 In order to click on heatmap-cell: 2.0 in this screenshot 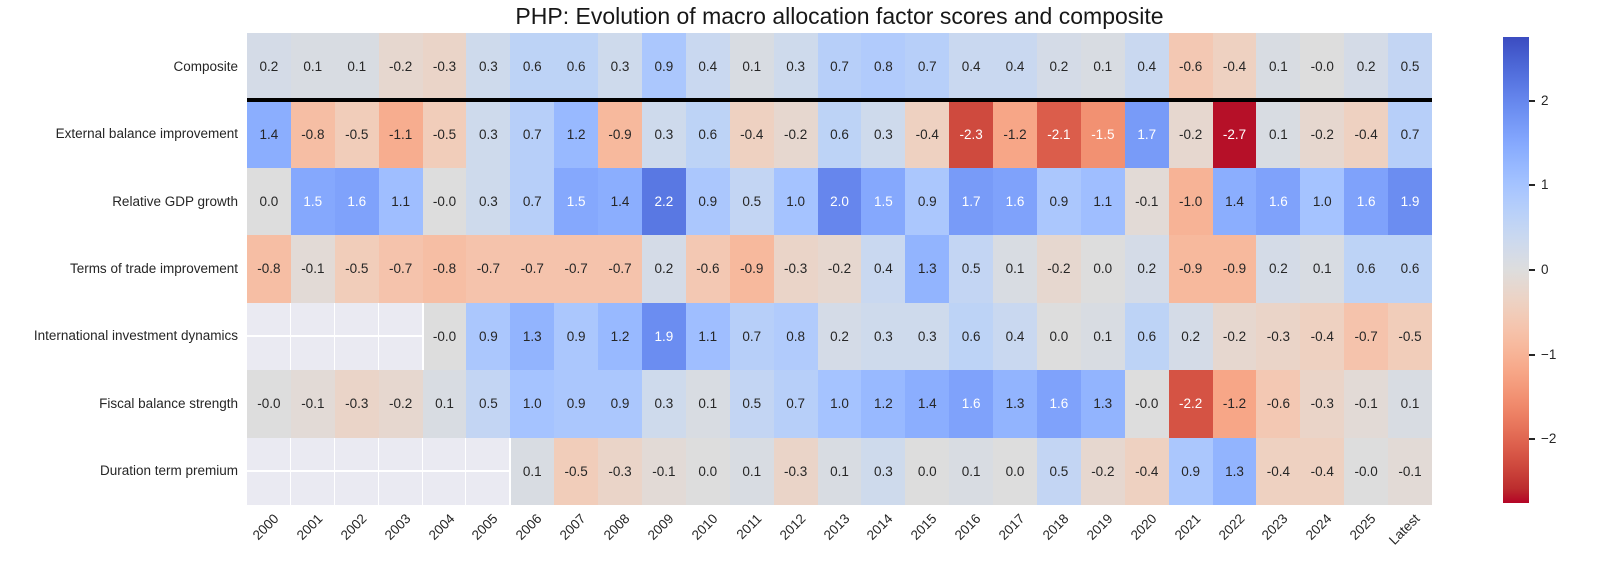, I will do `click(839, 201)`.